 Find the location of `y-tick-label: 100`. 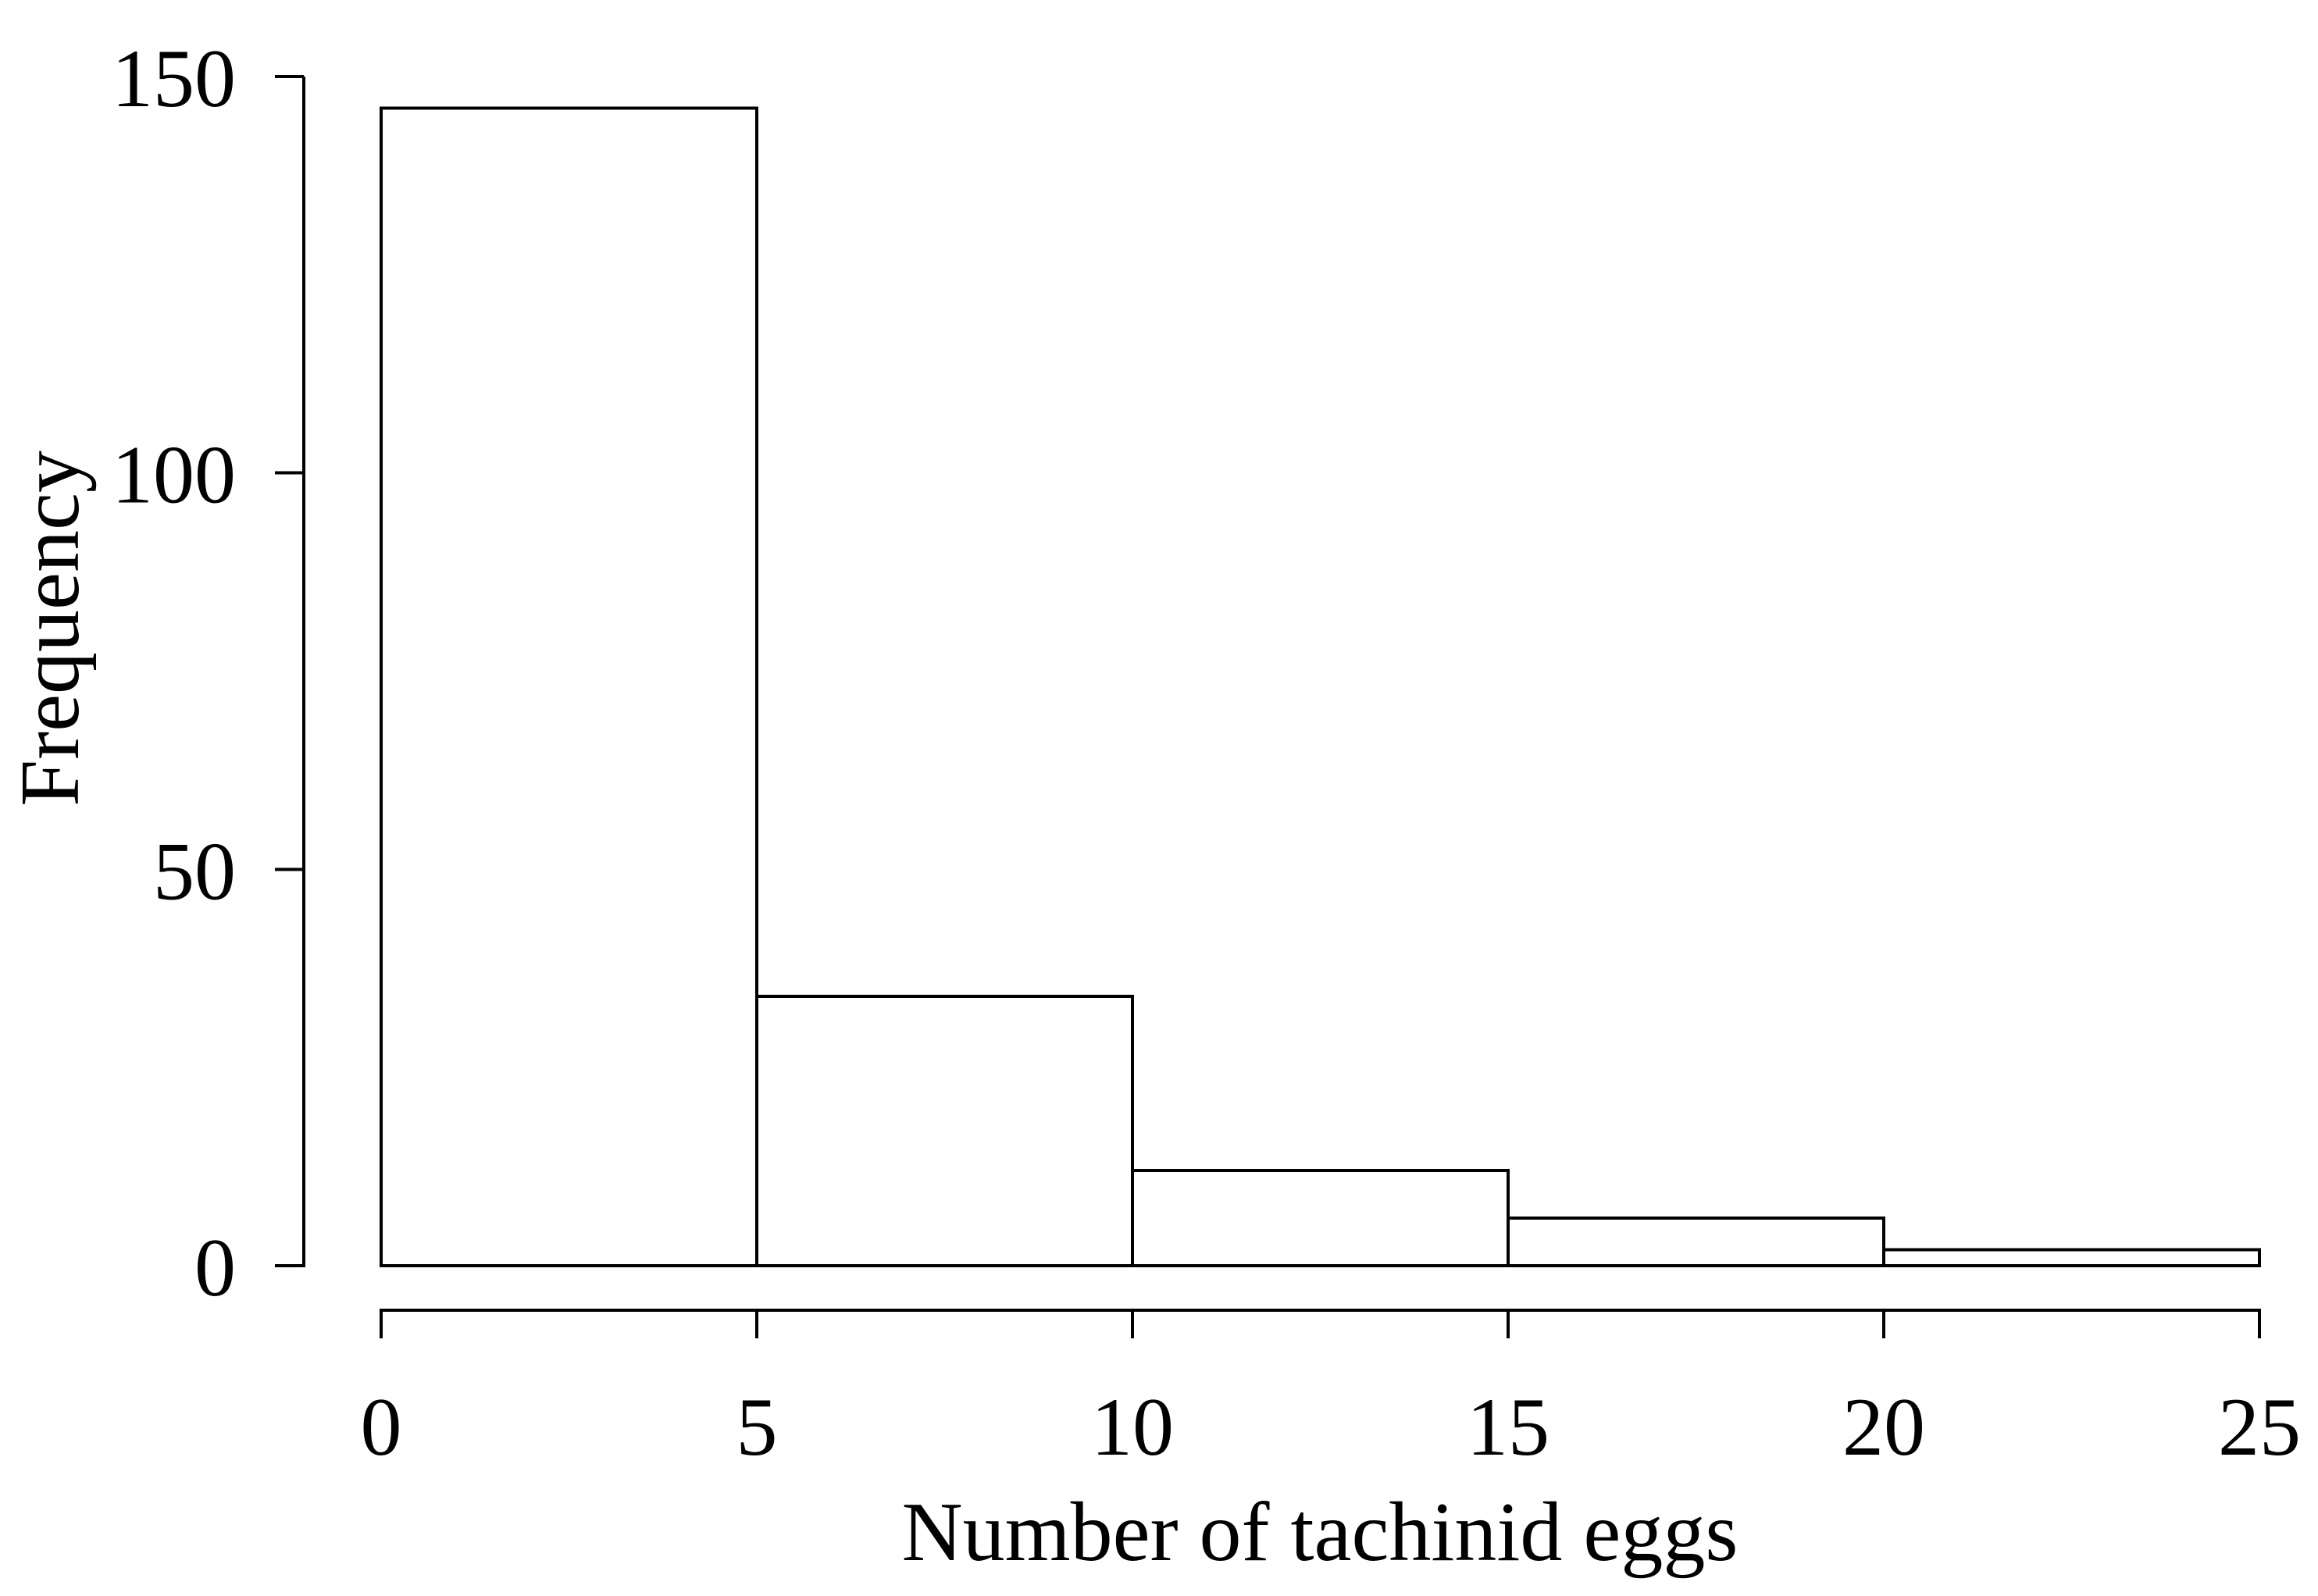

y-tick-label: 100 is located at coordinates (174, 475).